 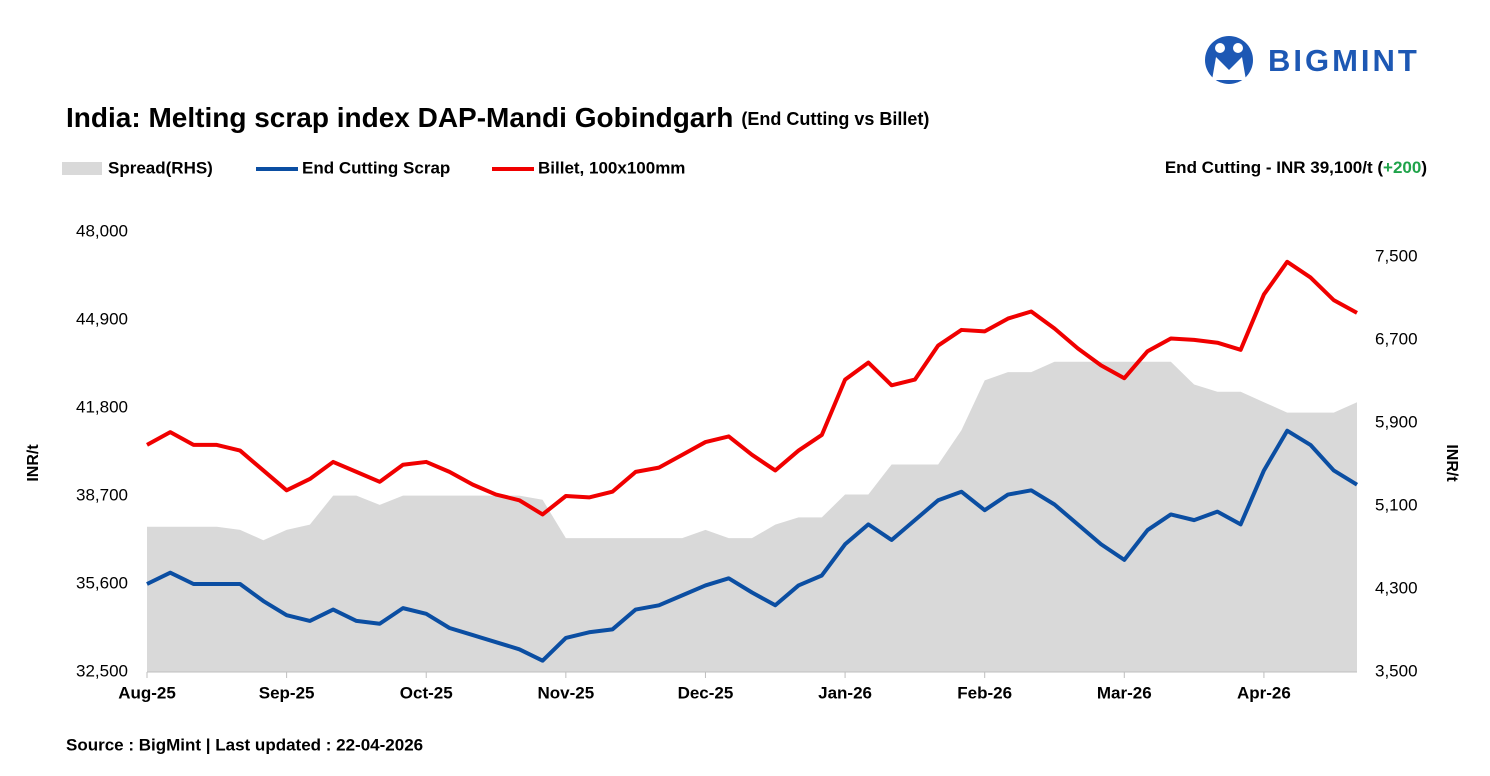 I want to click on y2-tick-label: 4,300, so click(x=1396, y=587).